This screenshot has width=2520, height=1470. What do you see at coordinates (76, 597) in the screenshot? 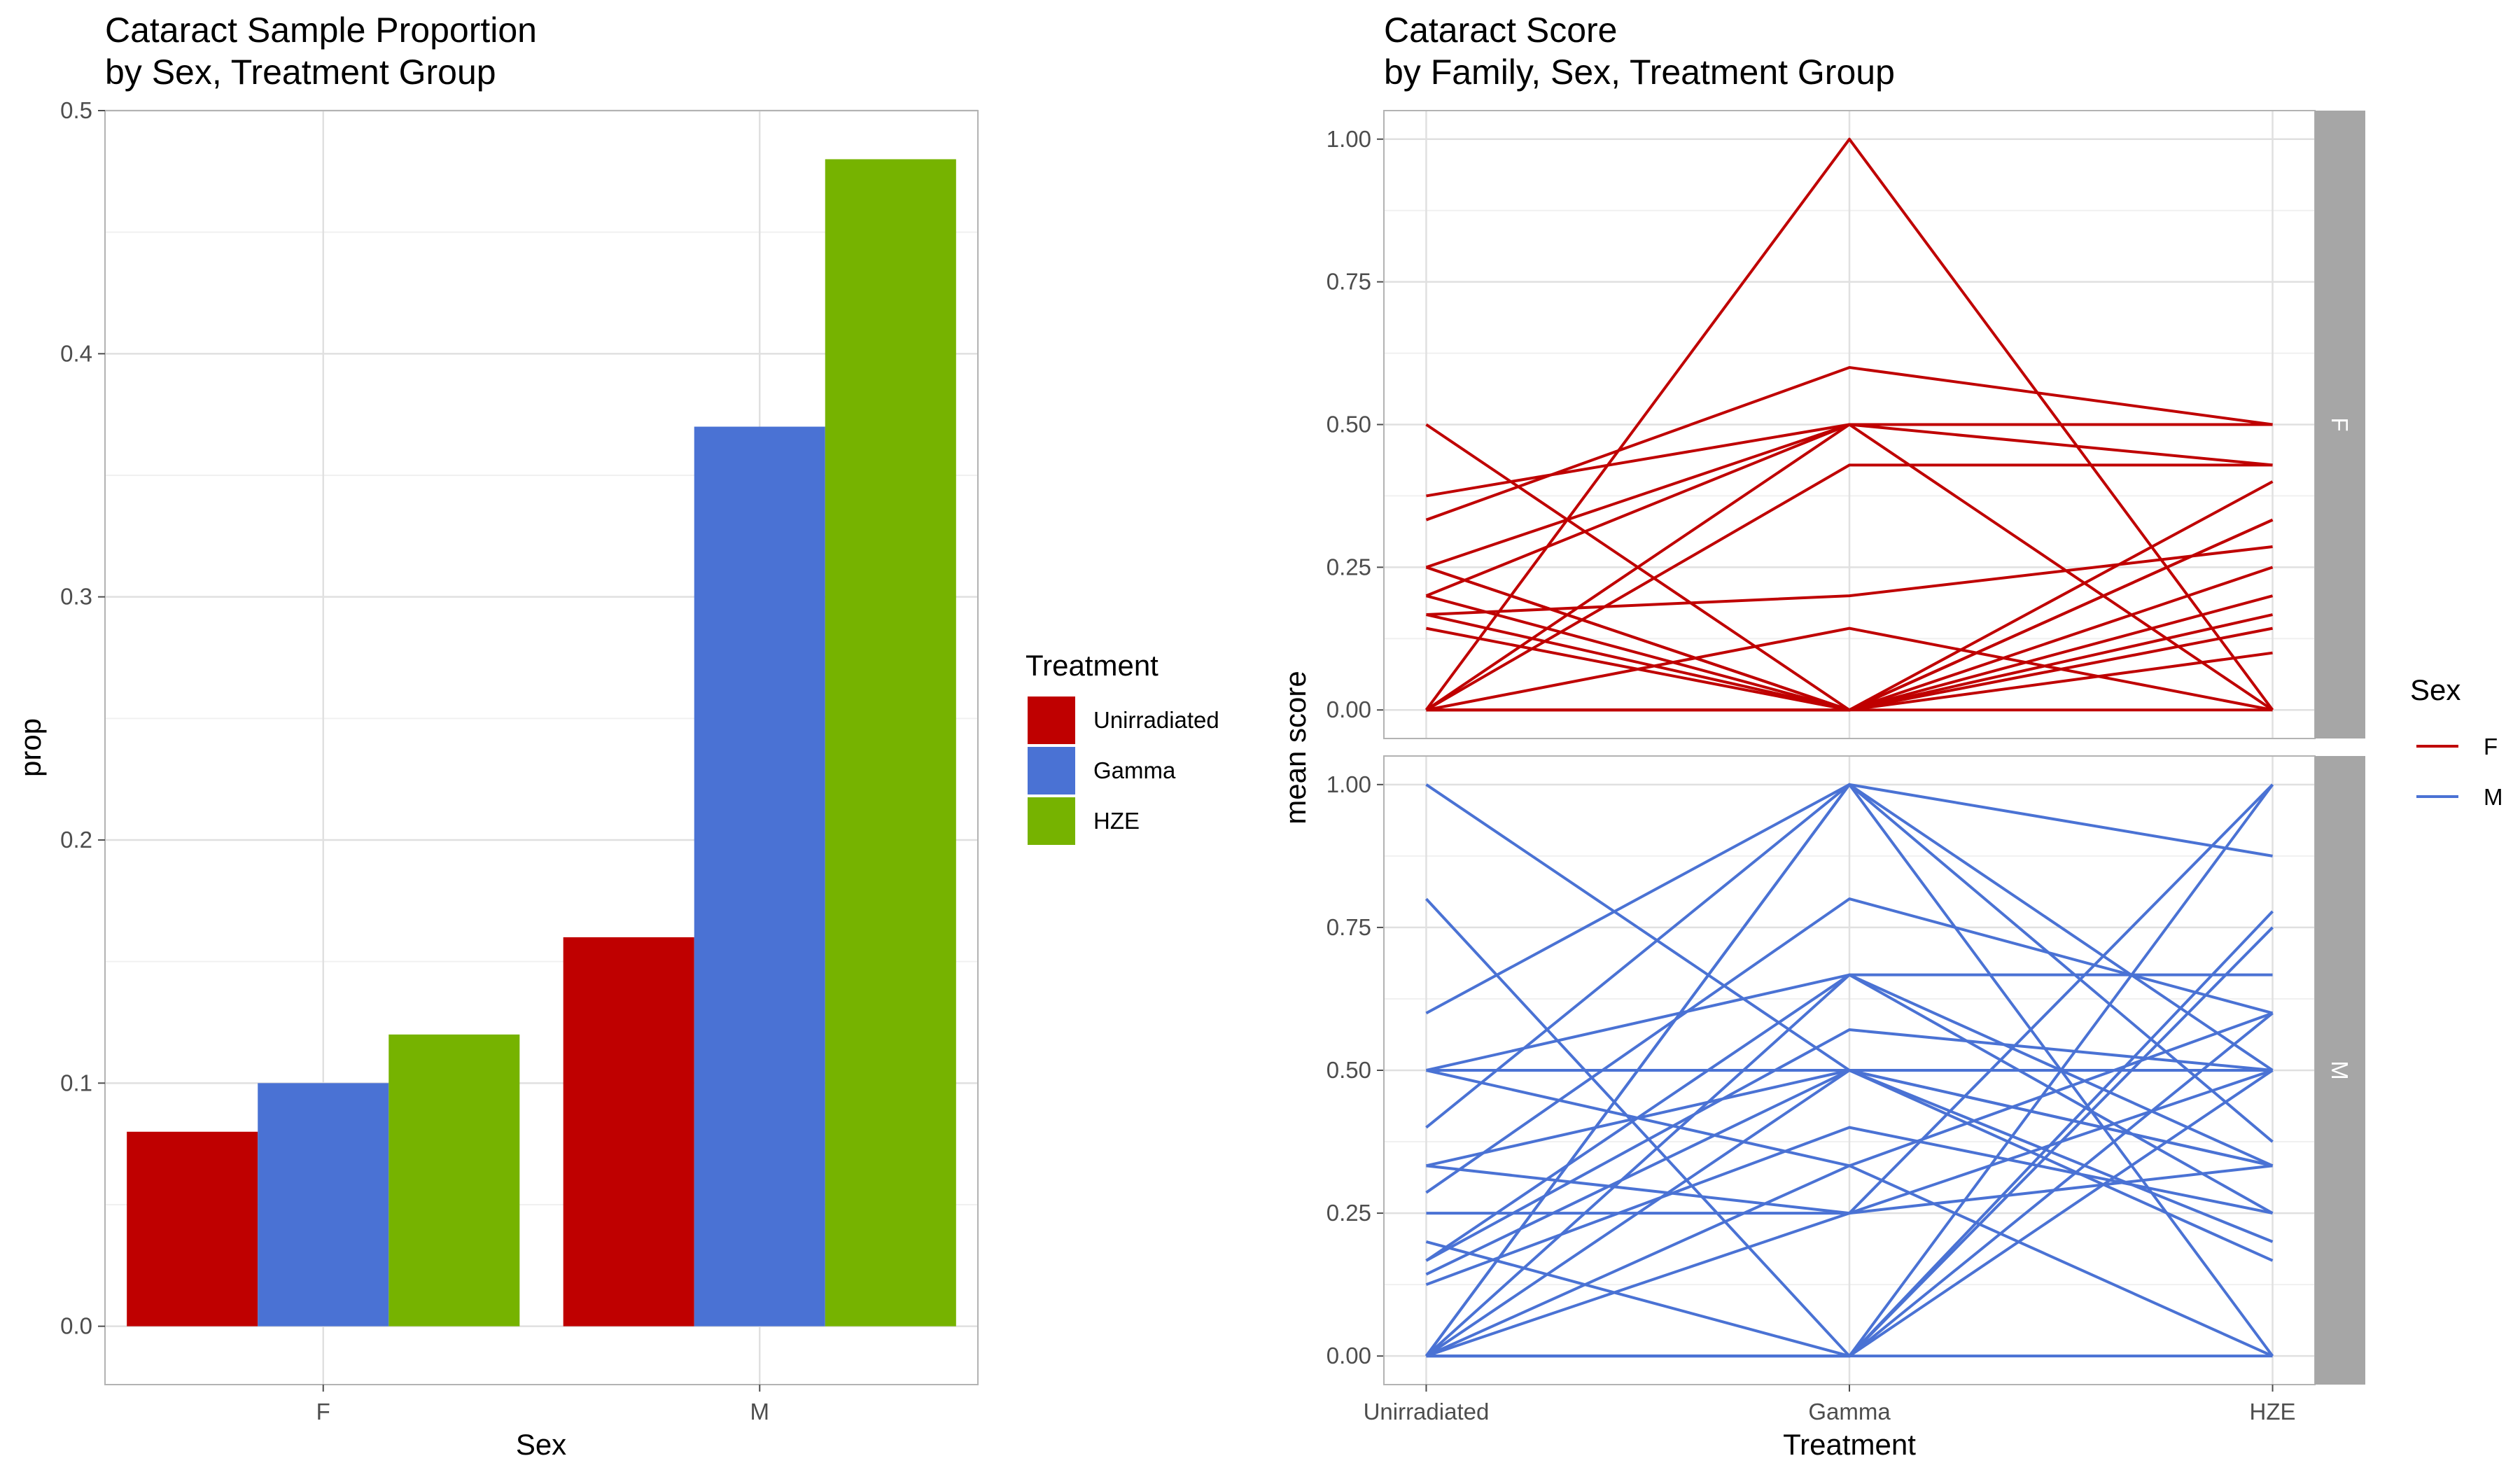
I see `y-tick-label: 0.3` at bounding box center [76, 597].